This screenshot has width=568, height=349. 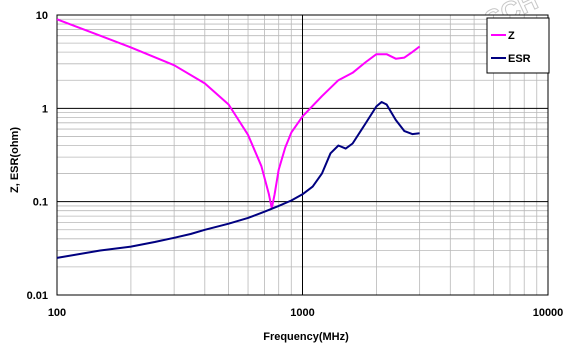 What do you see at coordinates (306, 337) in the screenshot?
I see `x-axis-label: Frequency(MHz)` at bounding box center [306, 337].